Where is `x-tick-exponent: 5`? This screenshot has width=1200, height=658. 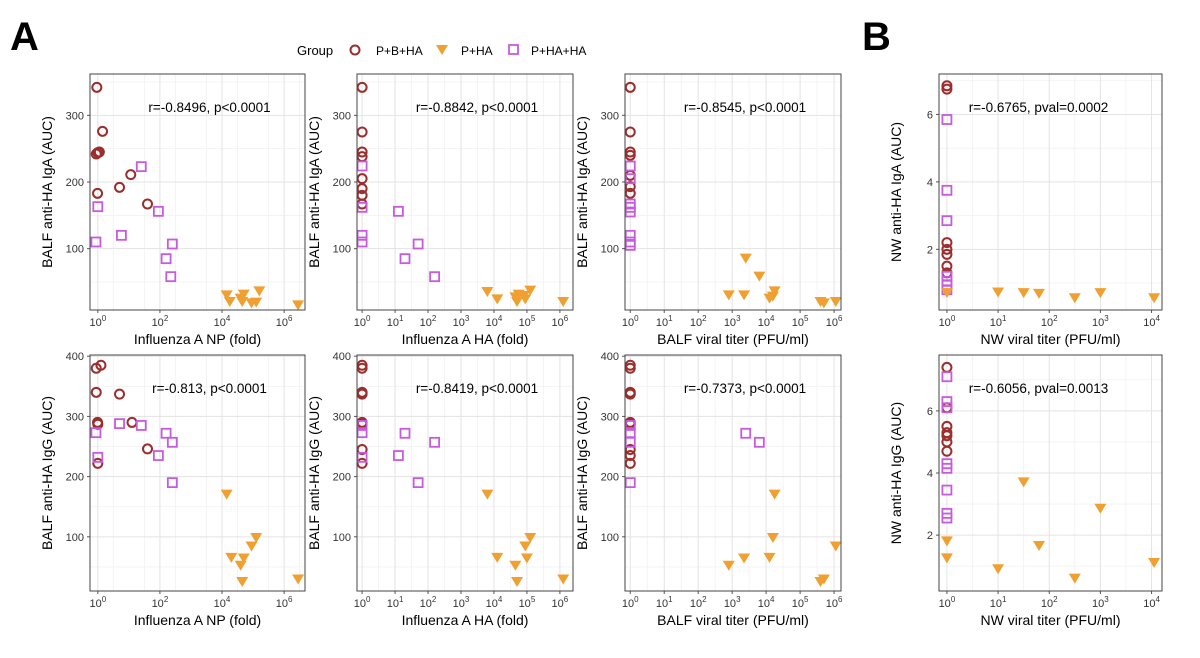 x-tick-exponent: 5 is located at coordinates (806, 599).